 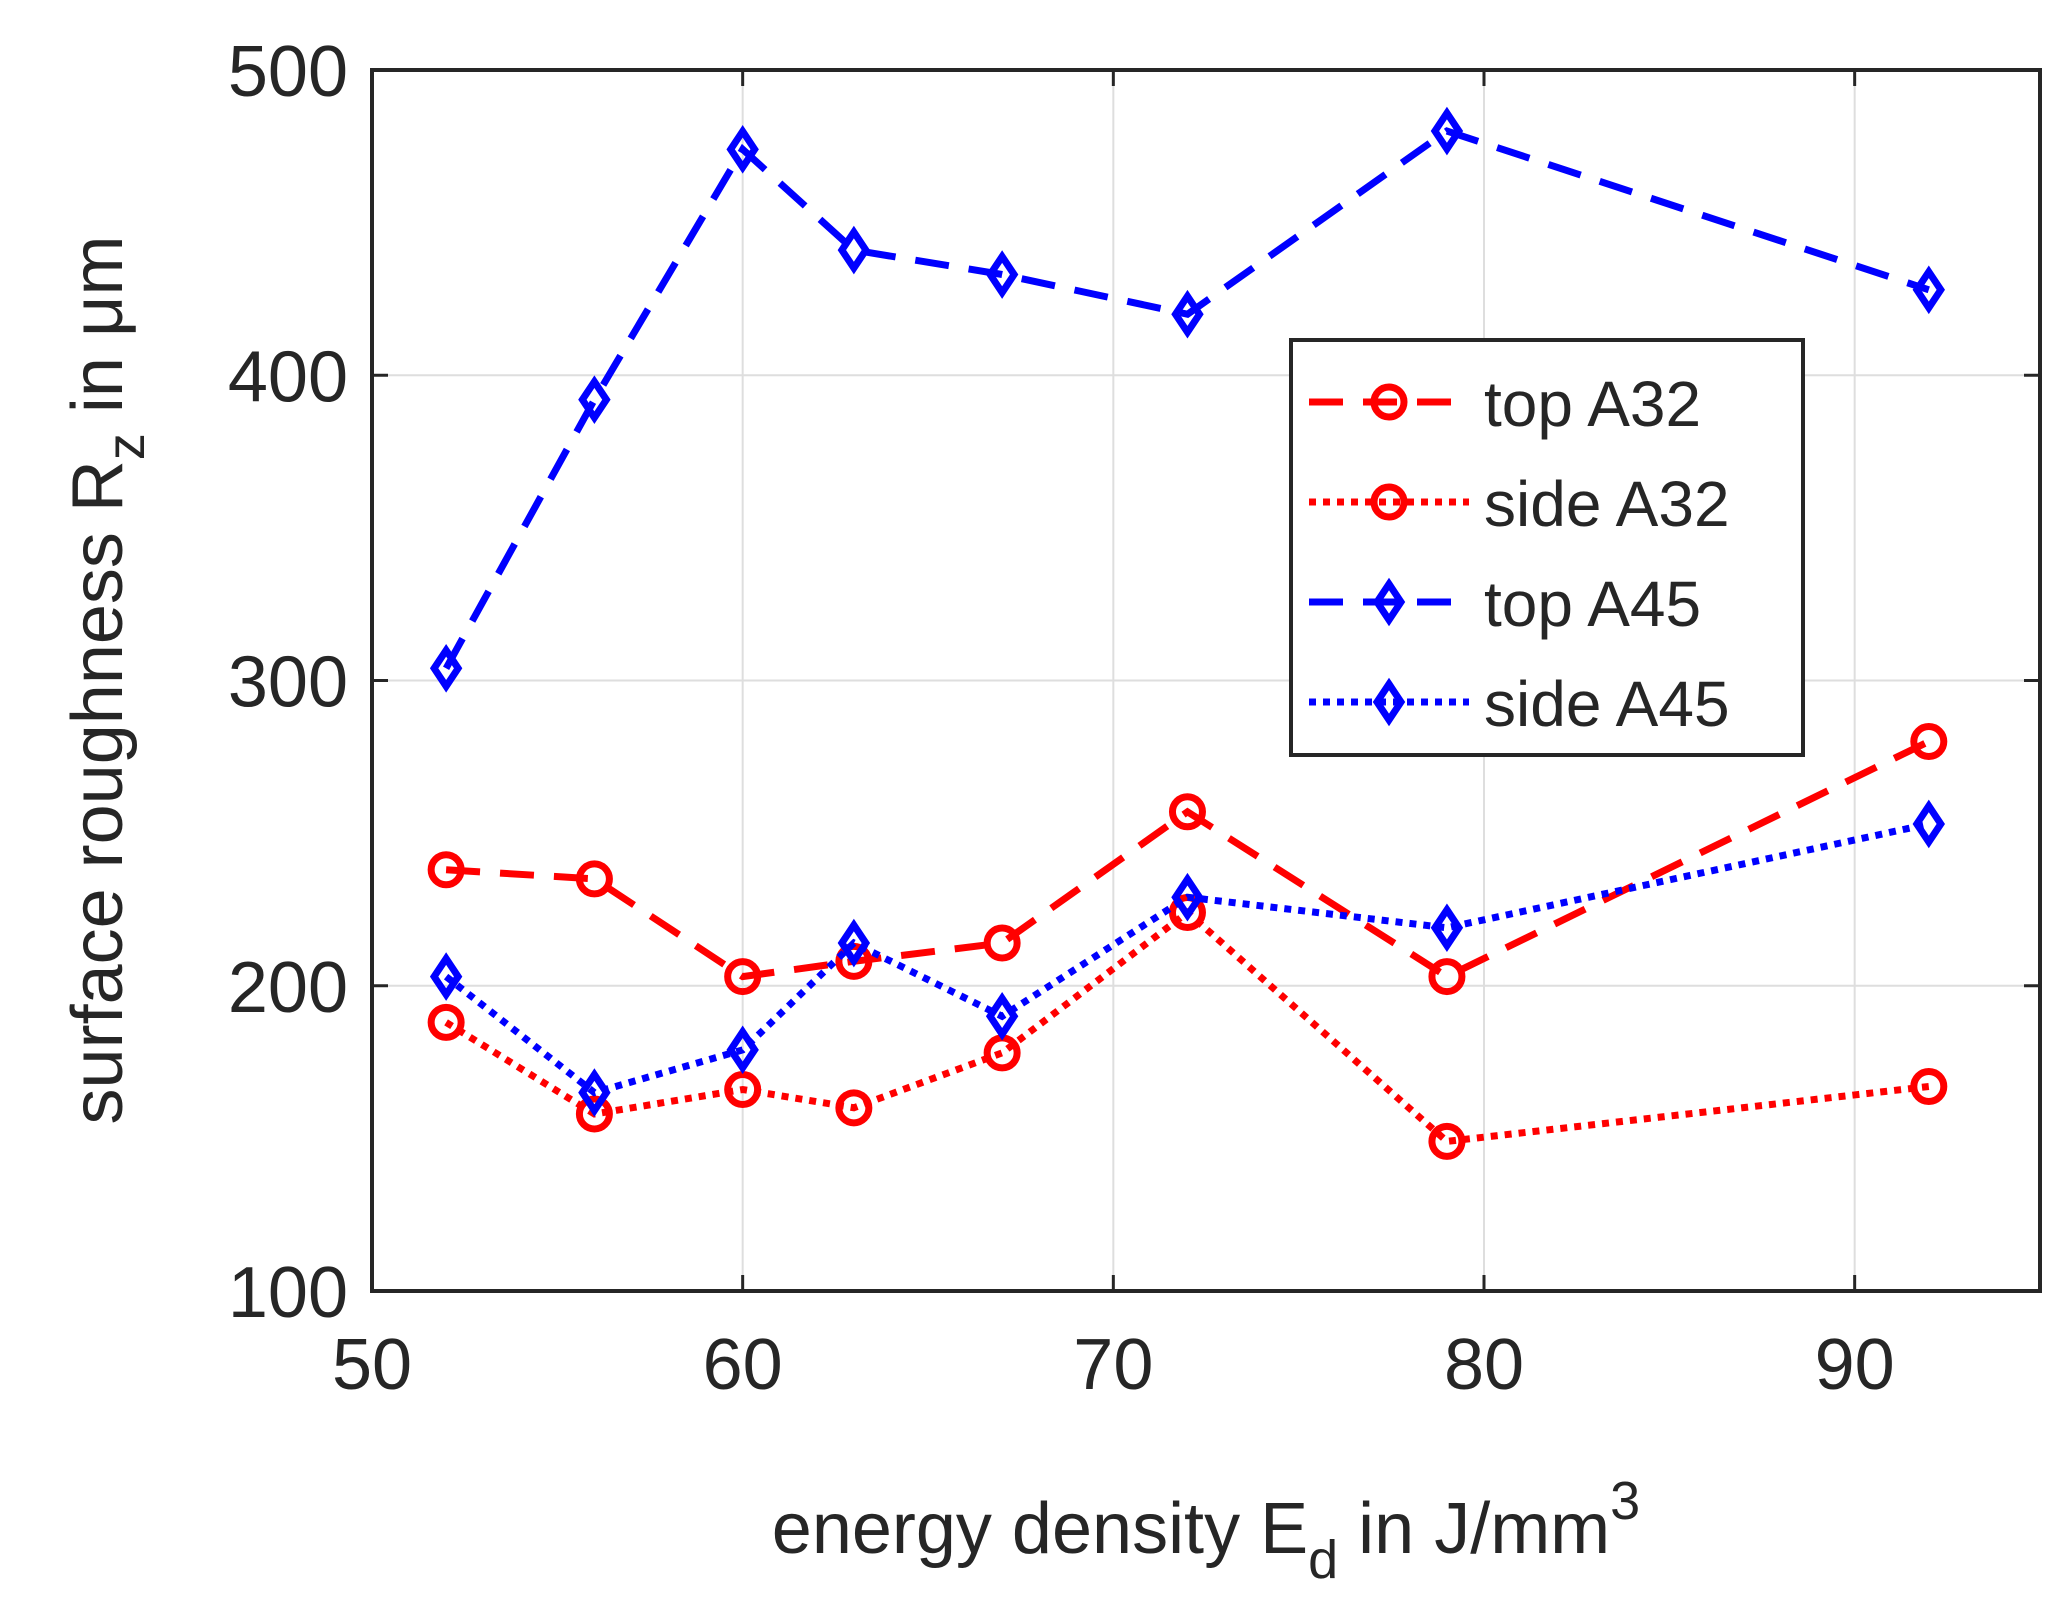 I want to click on y-tick-label: 500, so click(x=288, y=72).